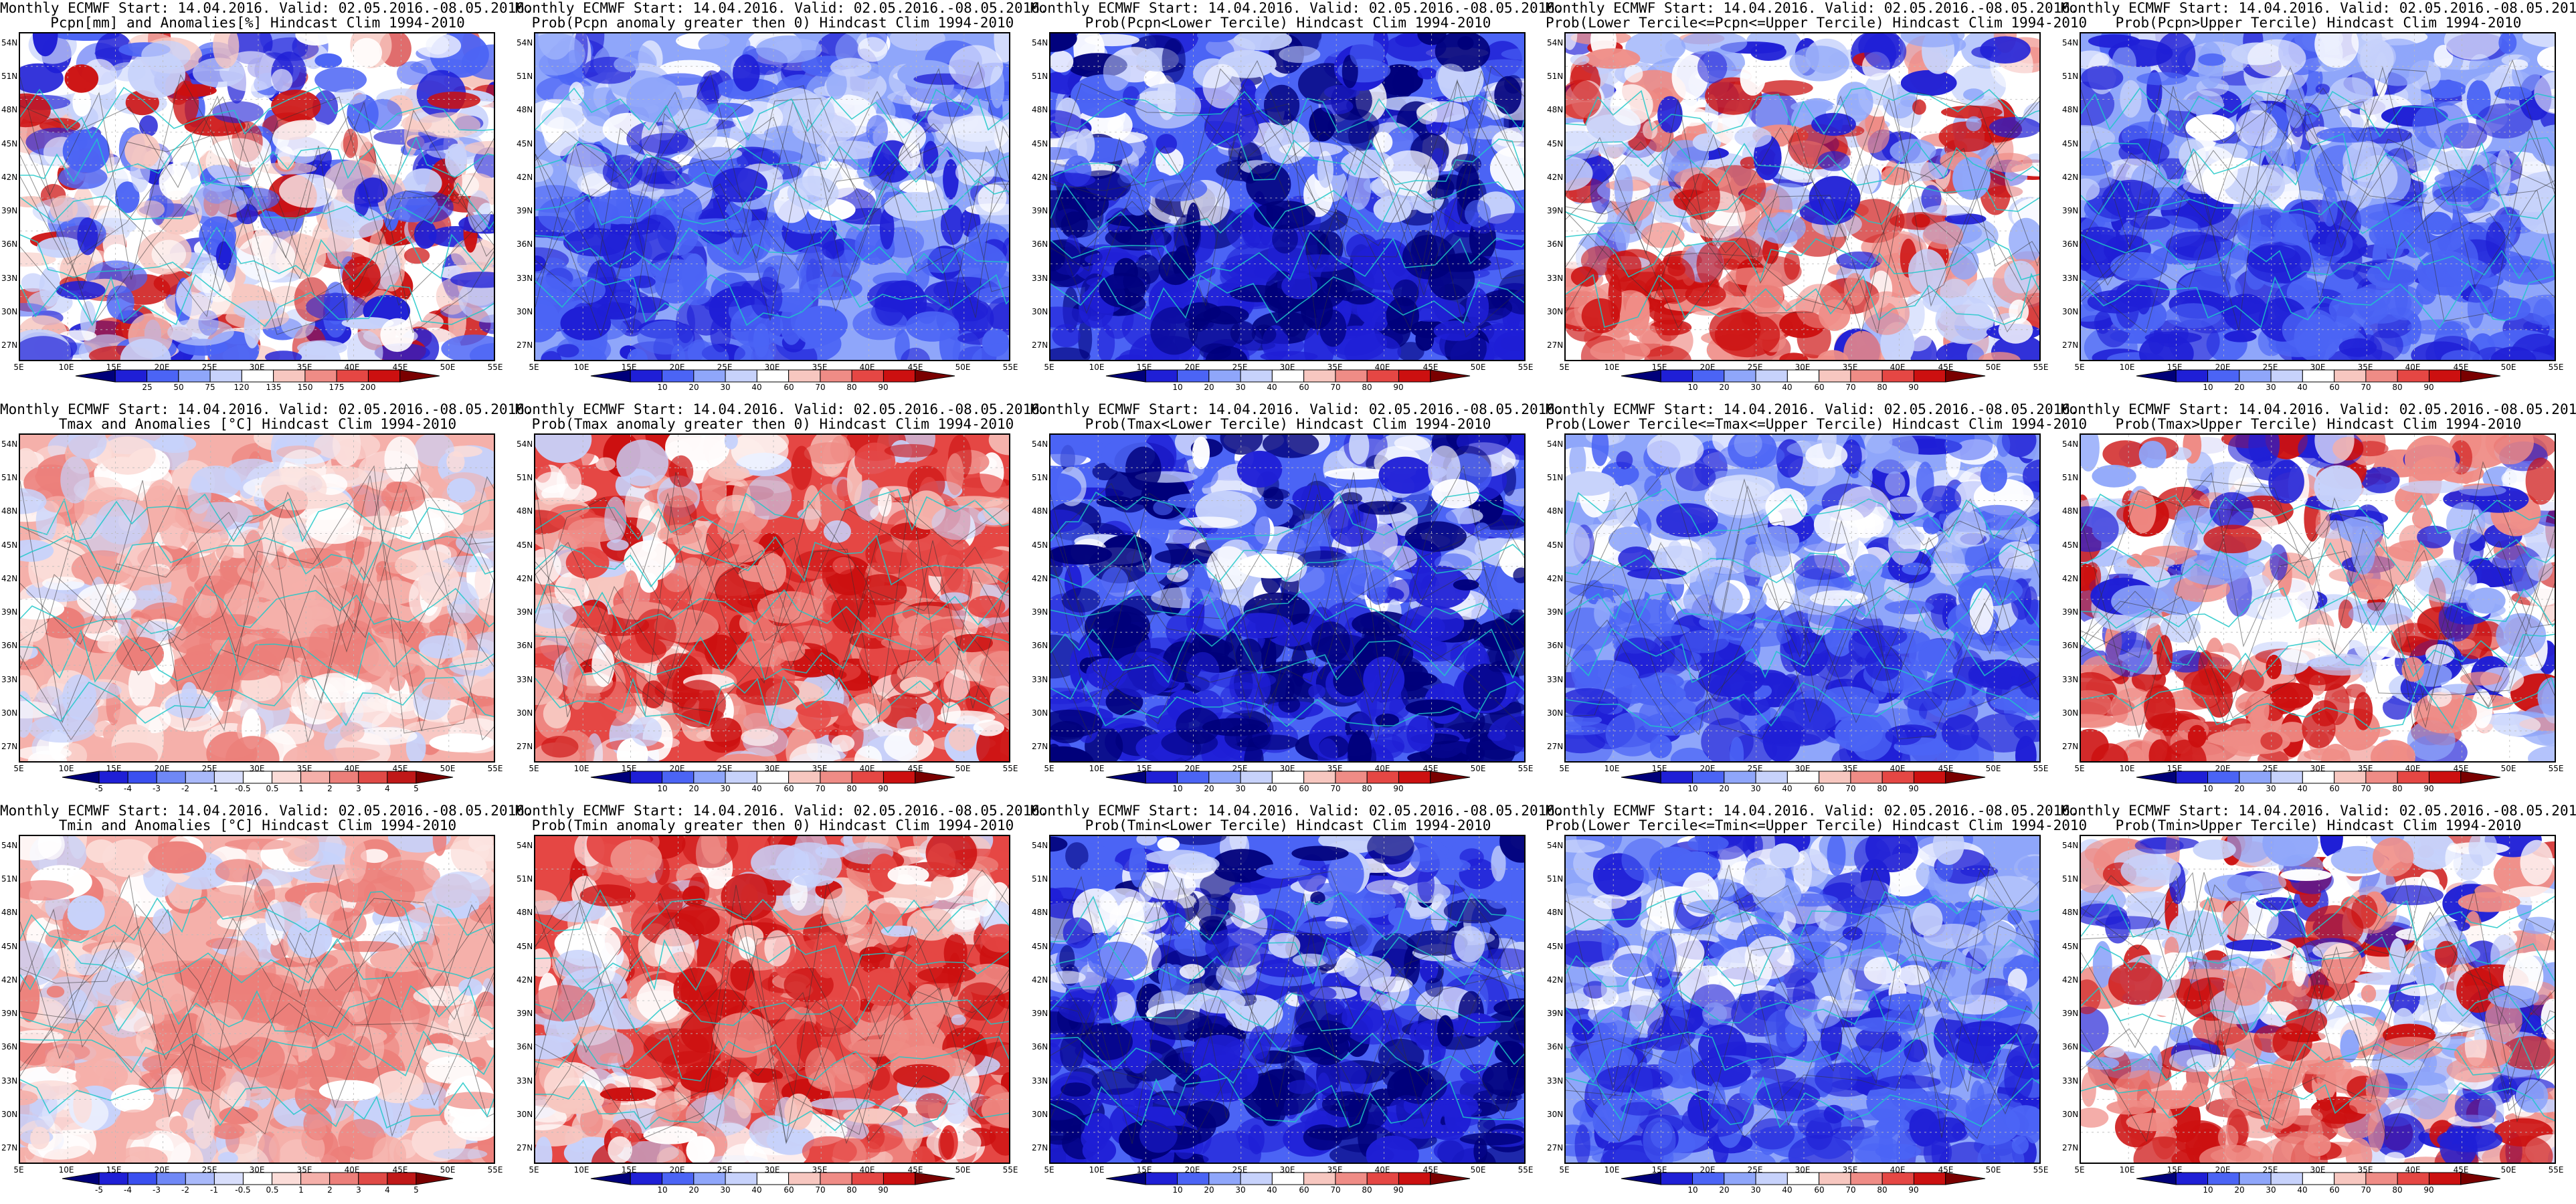 The height and width of the screenshot is (1204, 2576). I want to click on lat-tick-label: 51N, so click(2070, 76).